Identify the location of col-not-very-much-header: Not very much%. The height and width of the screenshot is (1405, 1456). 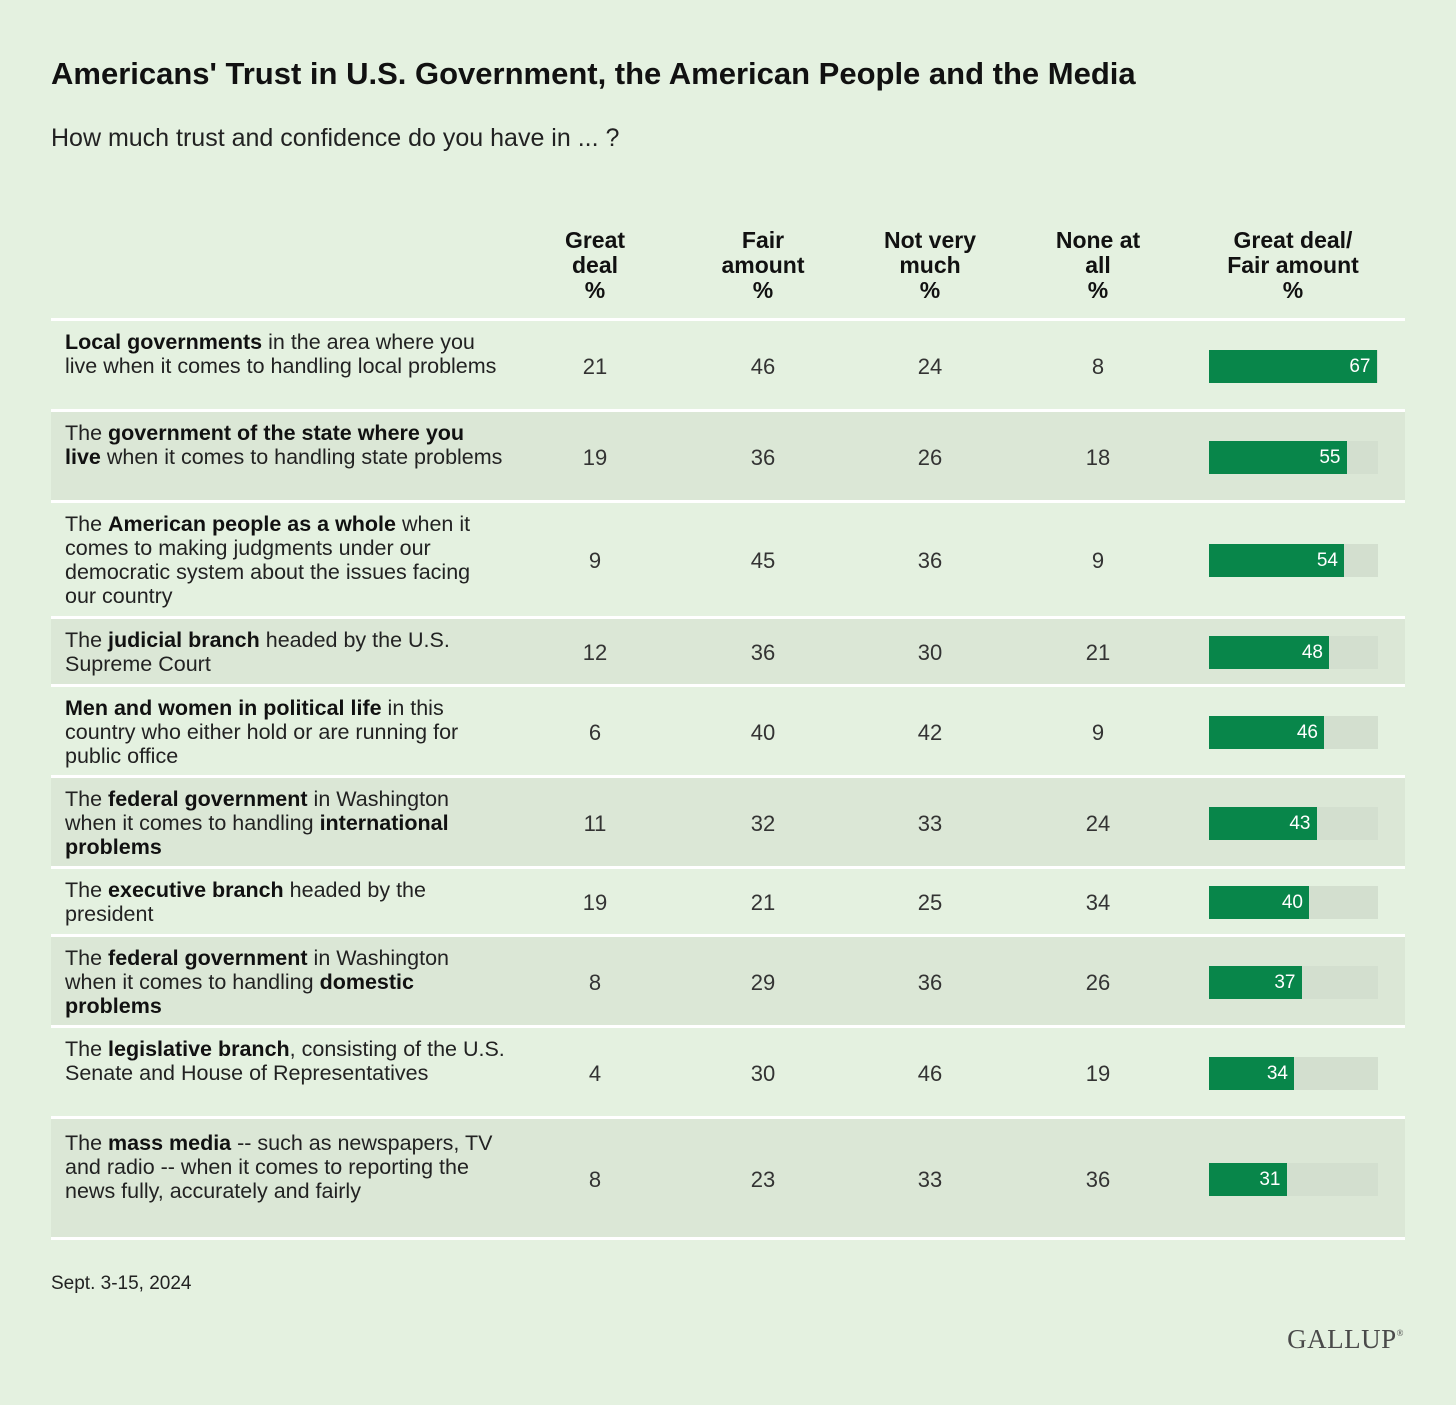
(930, 265).